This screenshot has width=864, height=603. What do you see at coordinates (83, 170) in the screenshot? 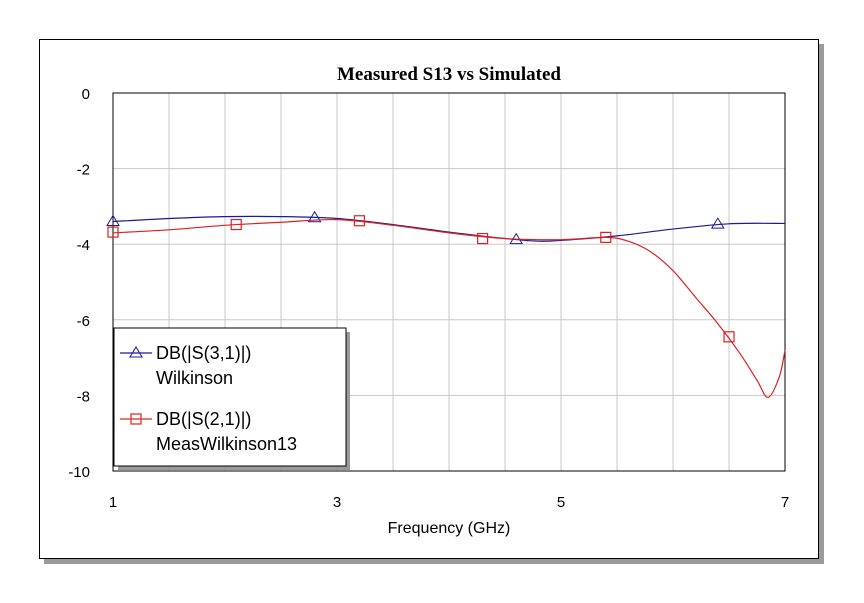
I see `y-tick-label: -2` at bounding box center [83, 170].